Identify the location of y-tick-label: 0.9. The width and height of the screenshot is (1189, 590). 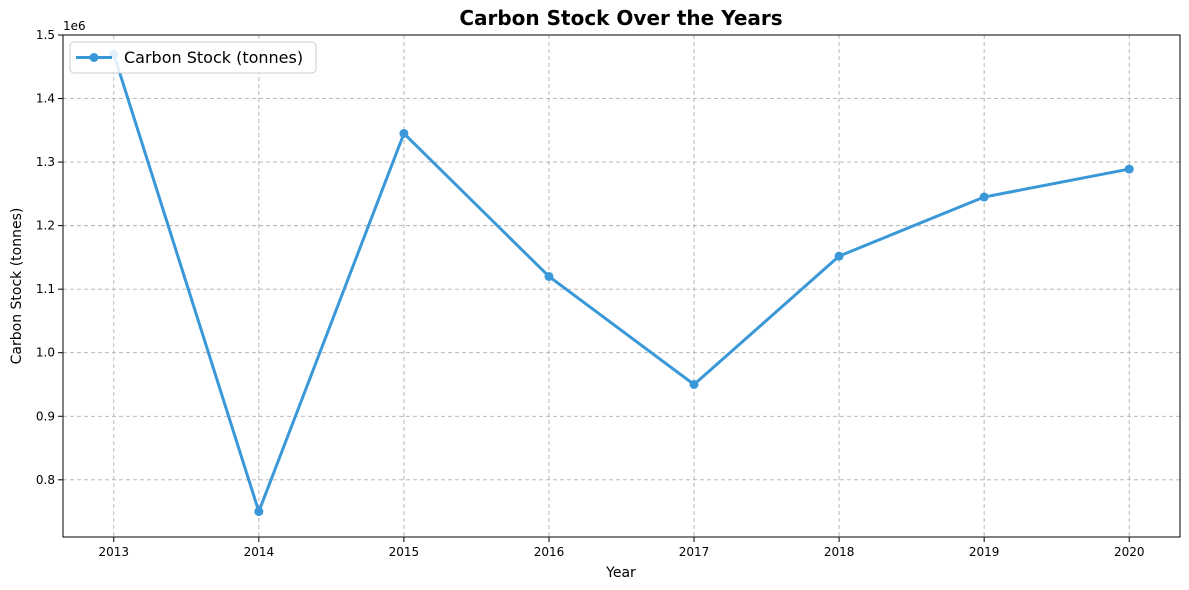
(45, 416).